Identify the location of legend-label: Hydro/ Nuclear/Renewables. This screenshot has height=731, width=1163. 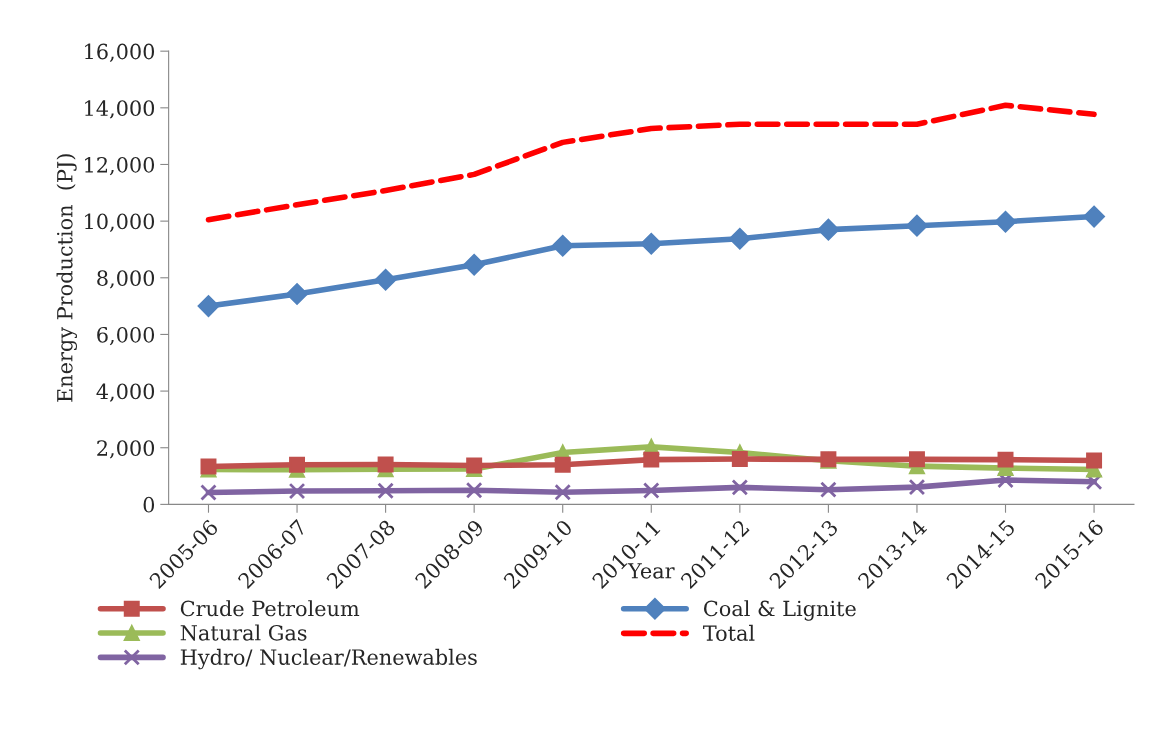
(328, 659).